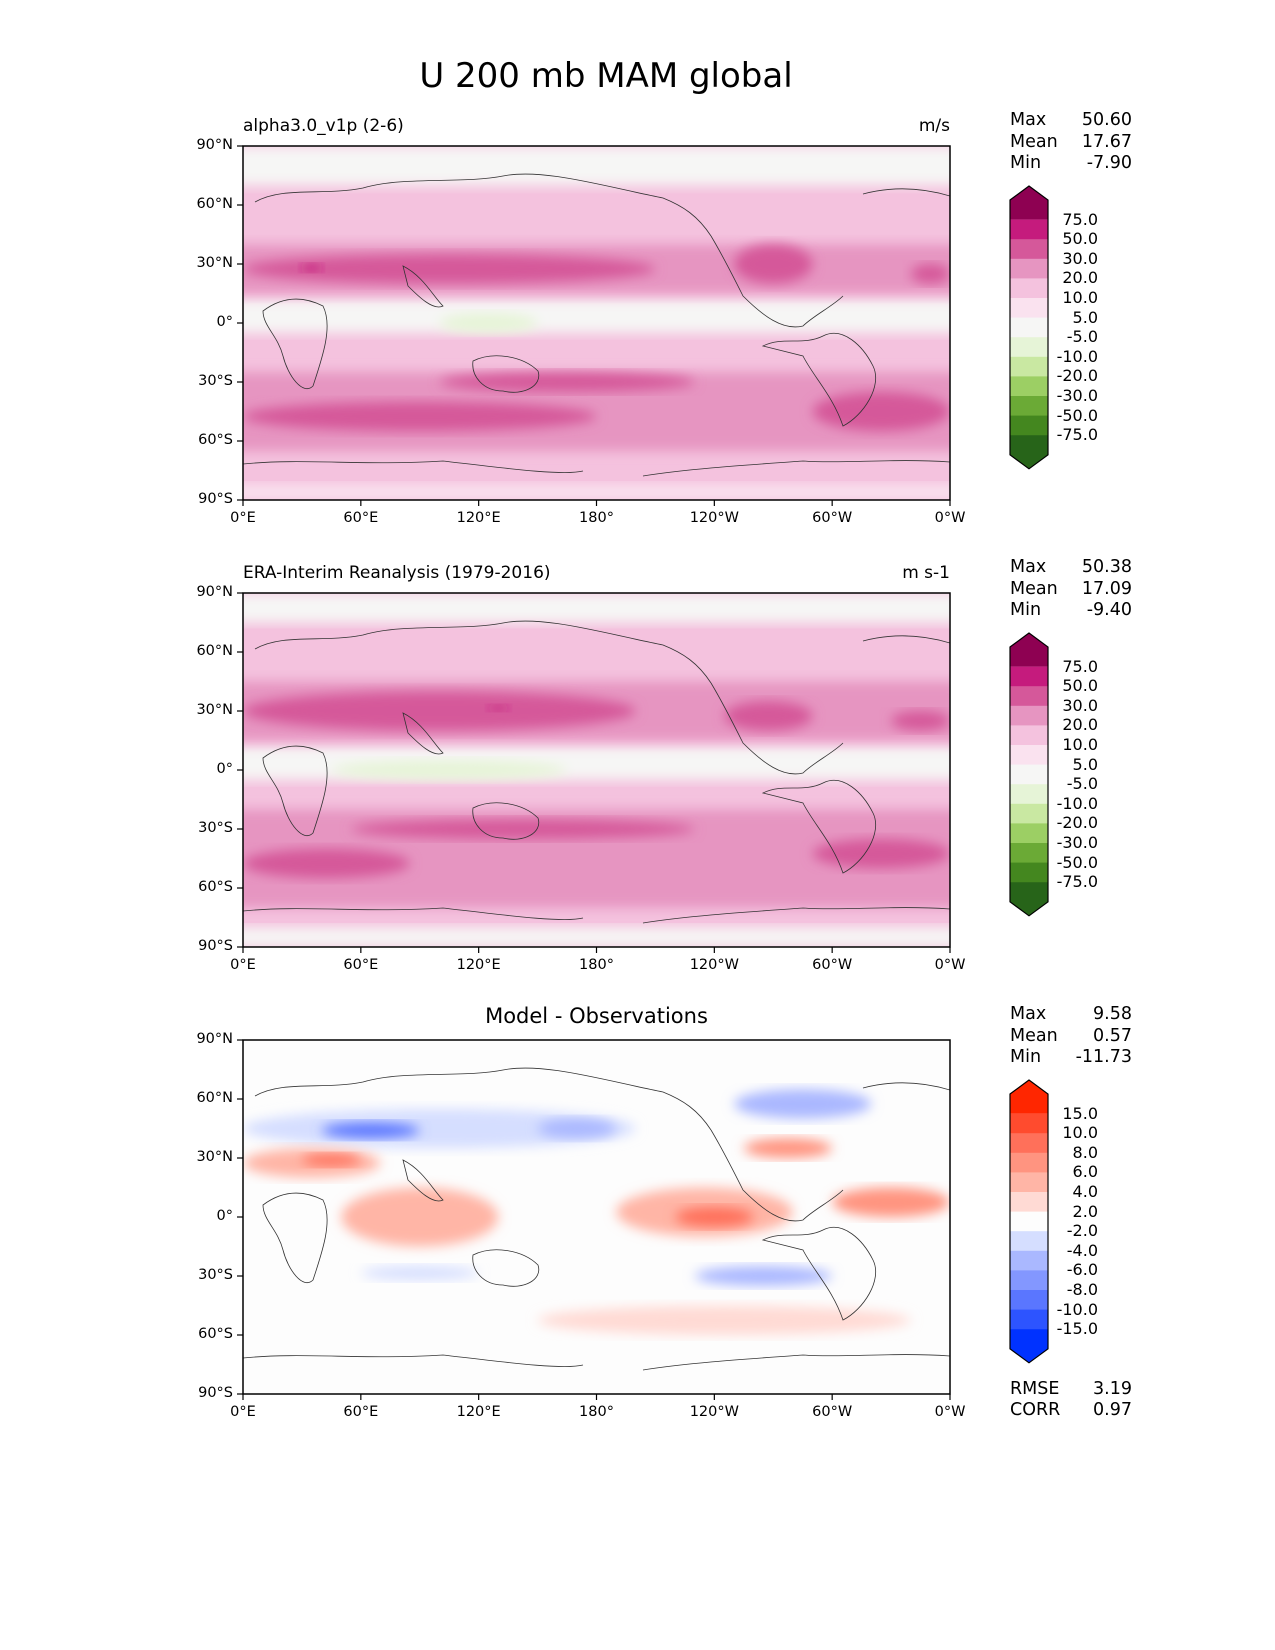 The width and height of the screenshot is (1275, 1650). I want to click on colorbar-tick-label: 30.0, so click(1080, 258).